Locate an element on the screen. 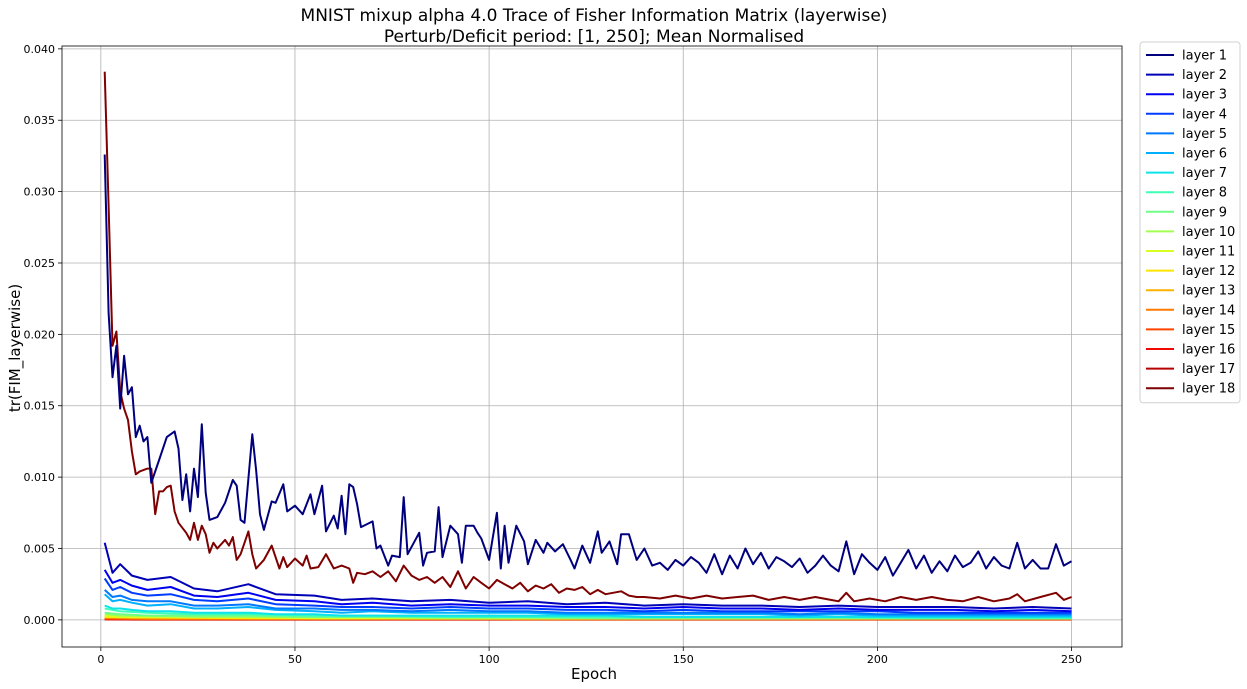 The image size is (1247, 689). x-tick-label: 50 is located at coordinates (295, 659).